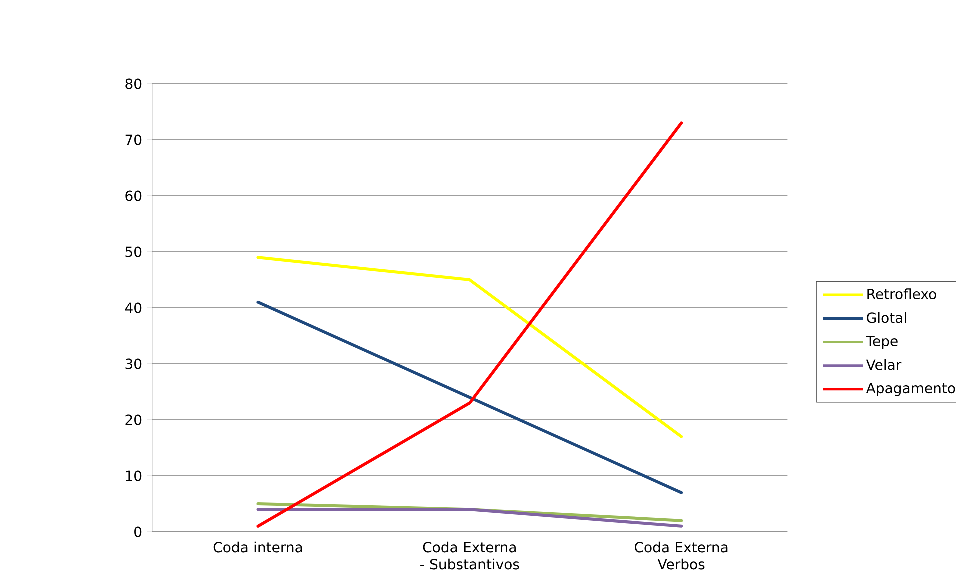 This screenshot has width=956, height=583. I want to click on legend-label: Retroflexo, so click(902, 294).